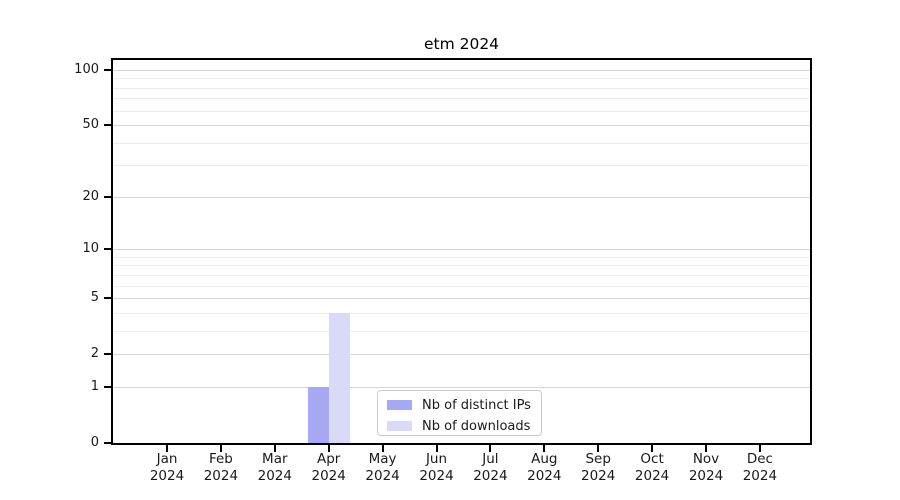 The width and height of the screenshot is (900, 500). I want to click on x-tick-label: Mar 2024, so click(274, 467).